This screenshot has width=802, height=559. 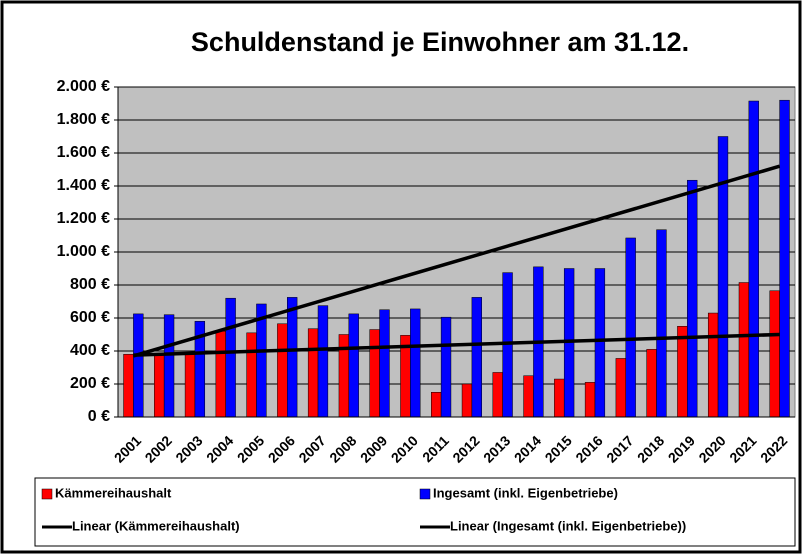 I want to click on y-tick-label: 1.400 €, so click(x=83, y=185).